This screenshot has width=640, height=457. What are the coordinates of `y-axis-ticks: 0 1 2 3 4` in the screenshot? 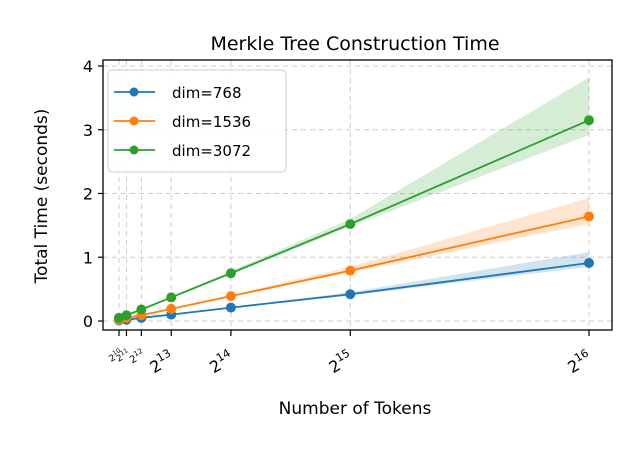 It's located at (93, 194).